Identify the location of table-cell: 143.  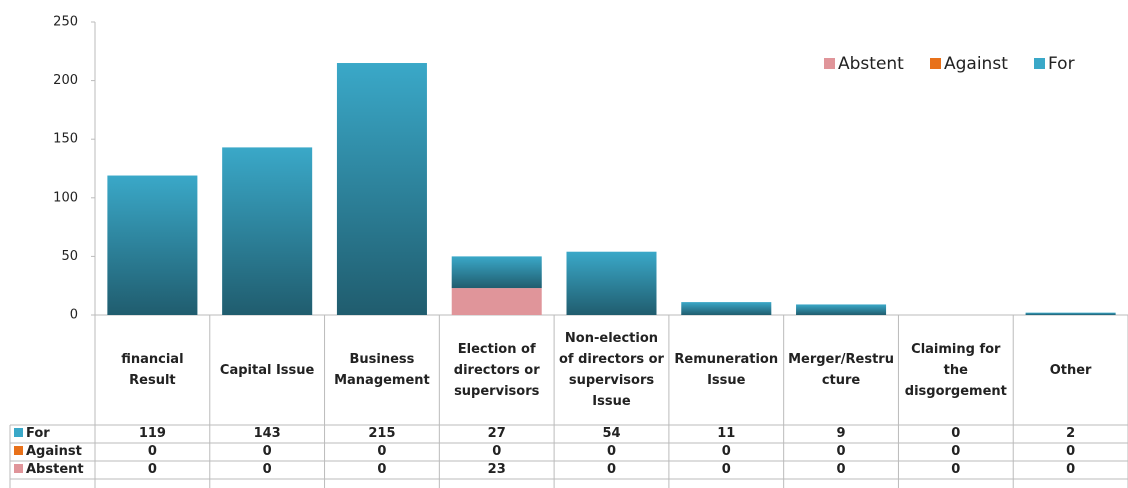
(267, 433).